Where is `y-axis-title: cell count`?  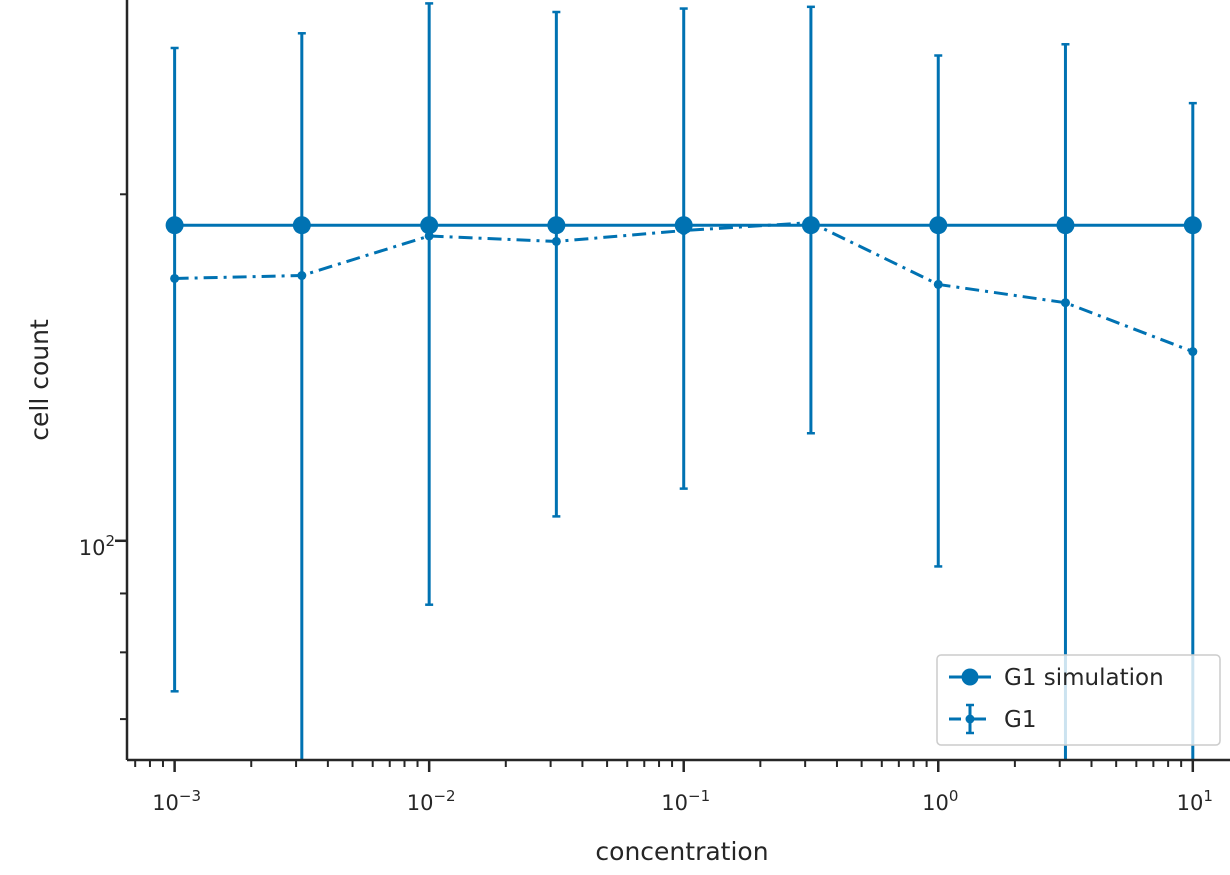
y-axis-title: cell count is located at coordinates (39, 380).